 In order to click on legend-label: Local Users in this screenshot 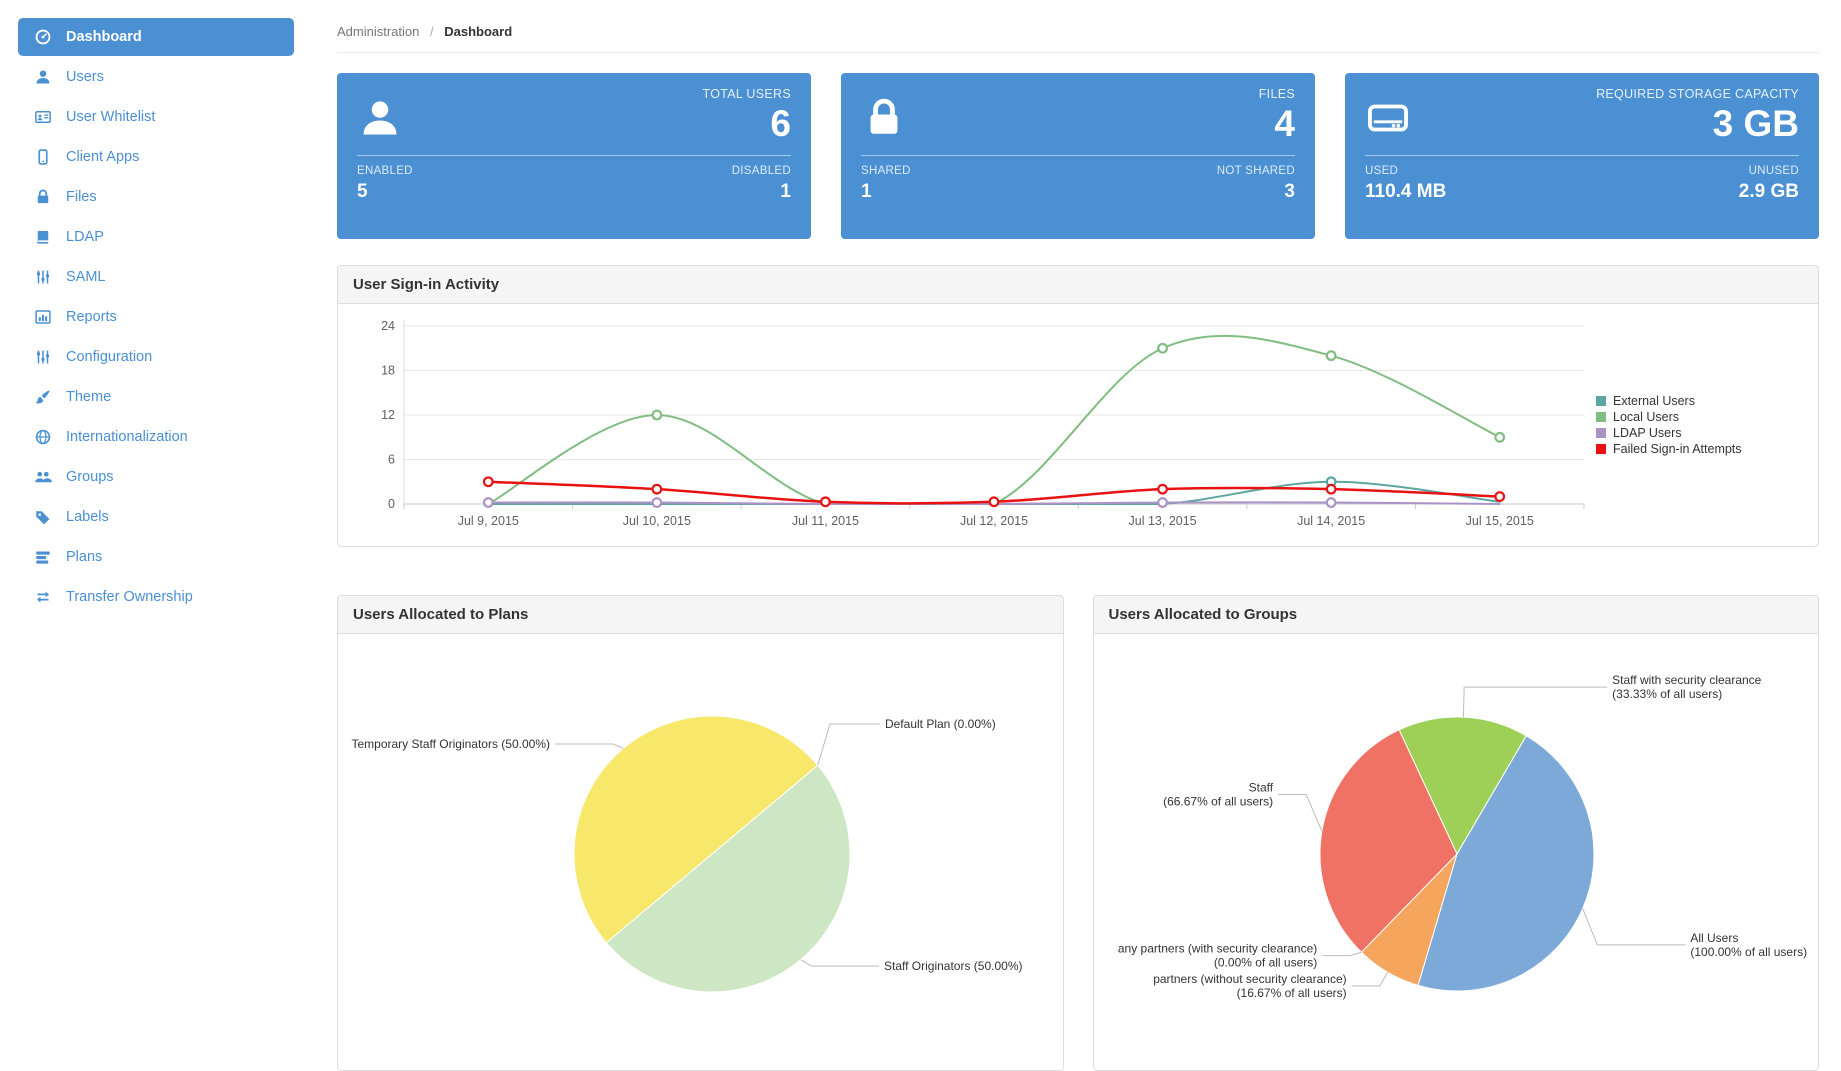, I will do `click(1646, 417)`.